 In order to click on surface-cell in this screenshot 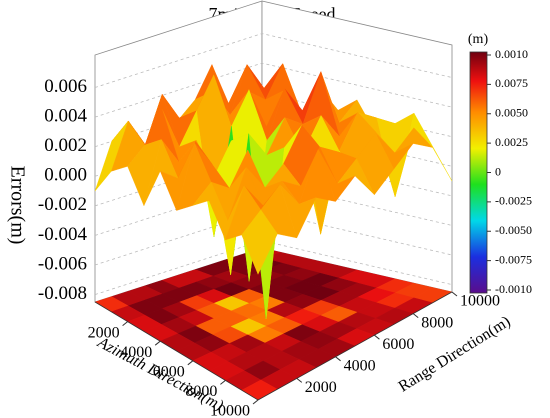, I will do `click(259, 242)`.